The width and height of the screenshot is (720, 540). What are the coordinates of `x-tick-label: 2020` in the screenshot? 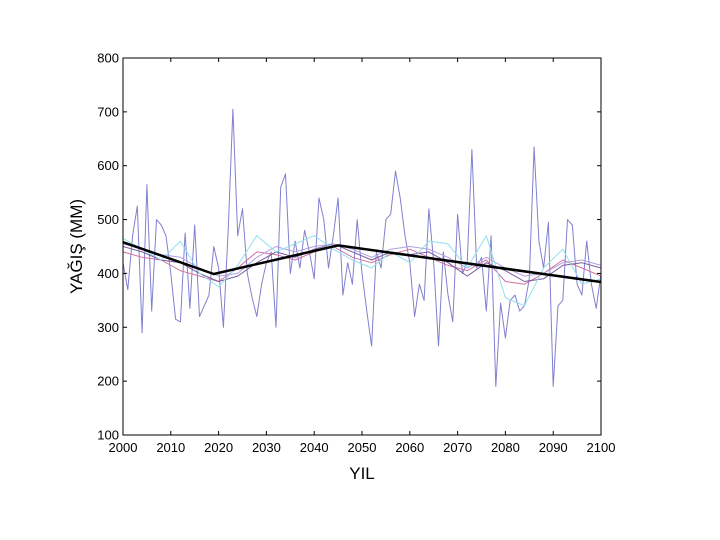 It's located at (218, 447).